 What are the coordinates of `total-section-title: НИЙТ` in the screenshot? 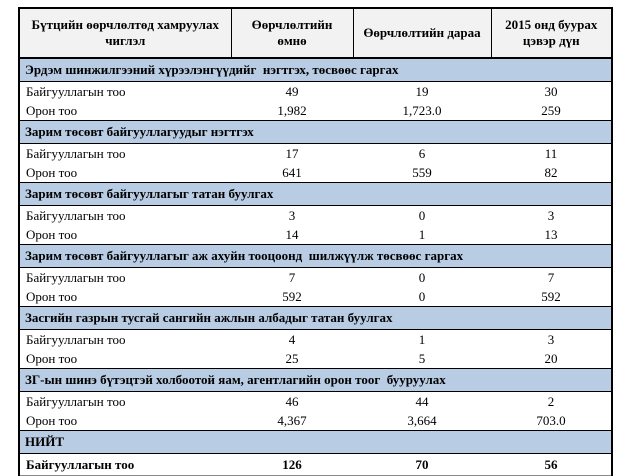 It's located at (315, 442).